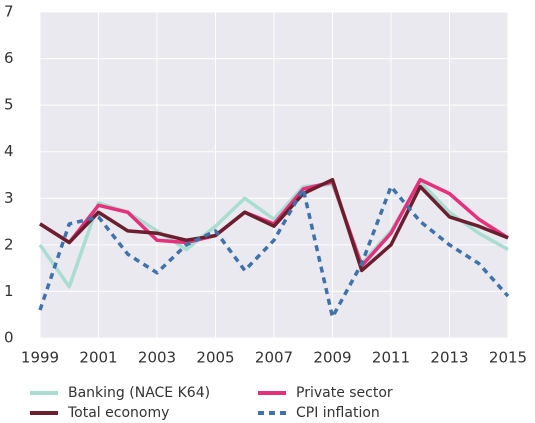 This screenshot has height=423, width=535. Describe the element at coordinates (449, 358) in the screenshot. I see `x-tick-label: 2013` at that location.